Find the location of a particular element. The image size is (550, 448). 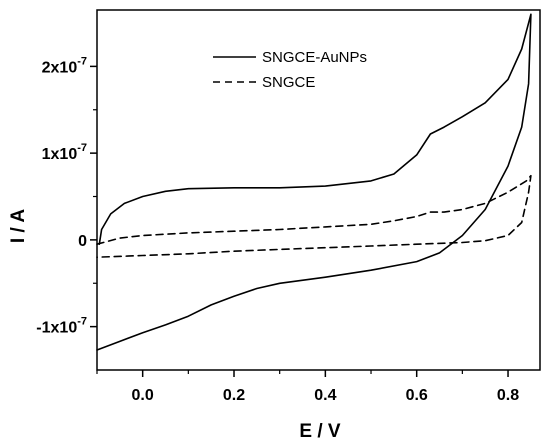

x-axis-ticks: 0.0 0.2 0.4 0.6 0.8 is located at coordinates (307, 387).